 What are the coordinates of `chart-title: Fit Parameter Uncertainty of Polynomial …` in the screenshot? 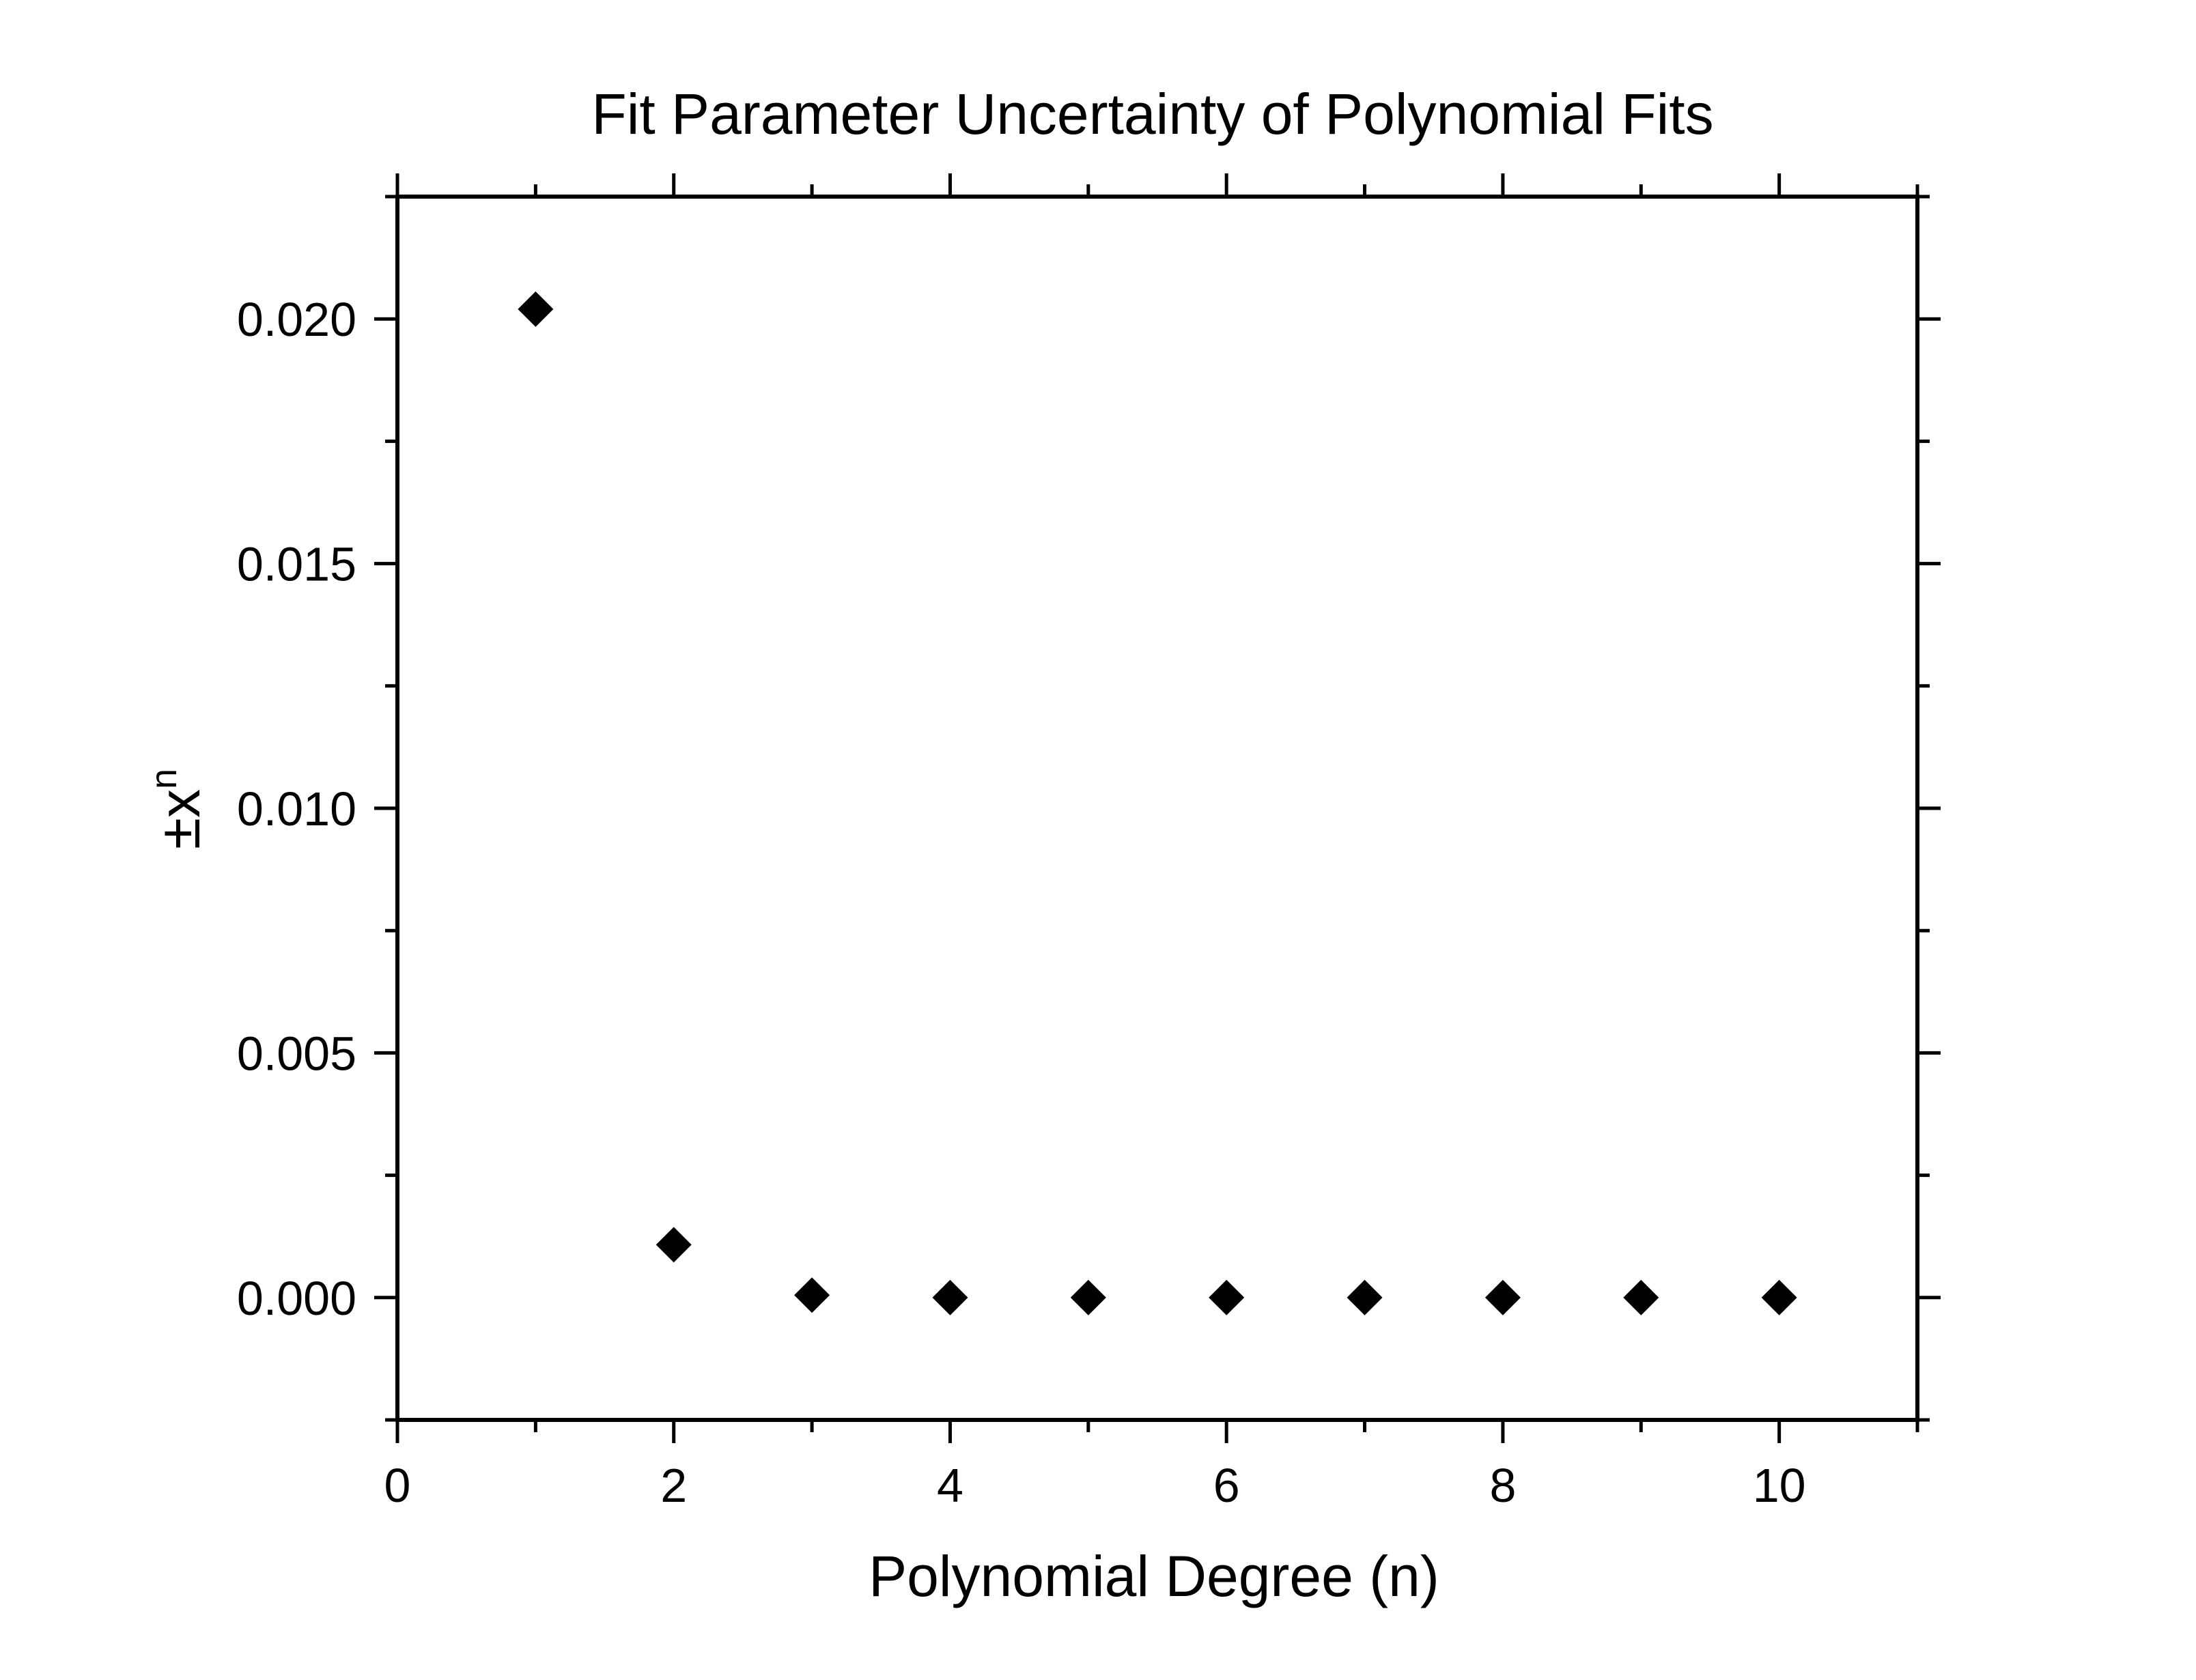 It's located at (1152, 114).